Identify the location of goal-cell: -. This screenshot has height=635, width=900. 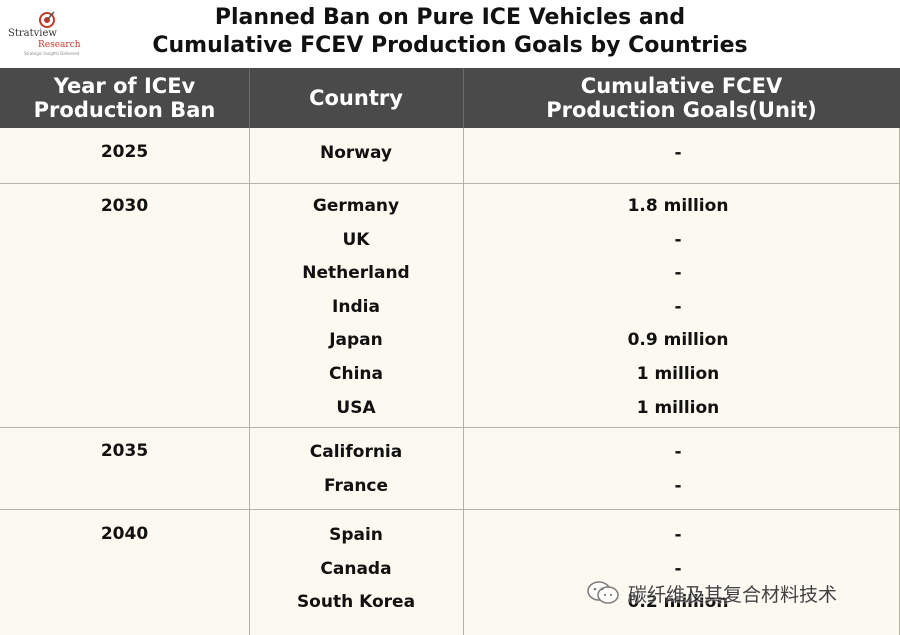
(678, 154).